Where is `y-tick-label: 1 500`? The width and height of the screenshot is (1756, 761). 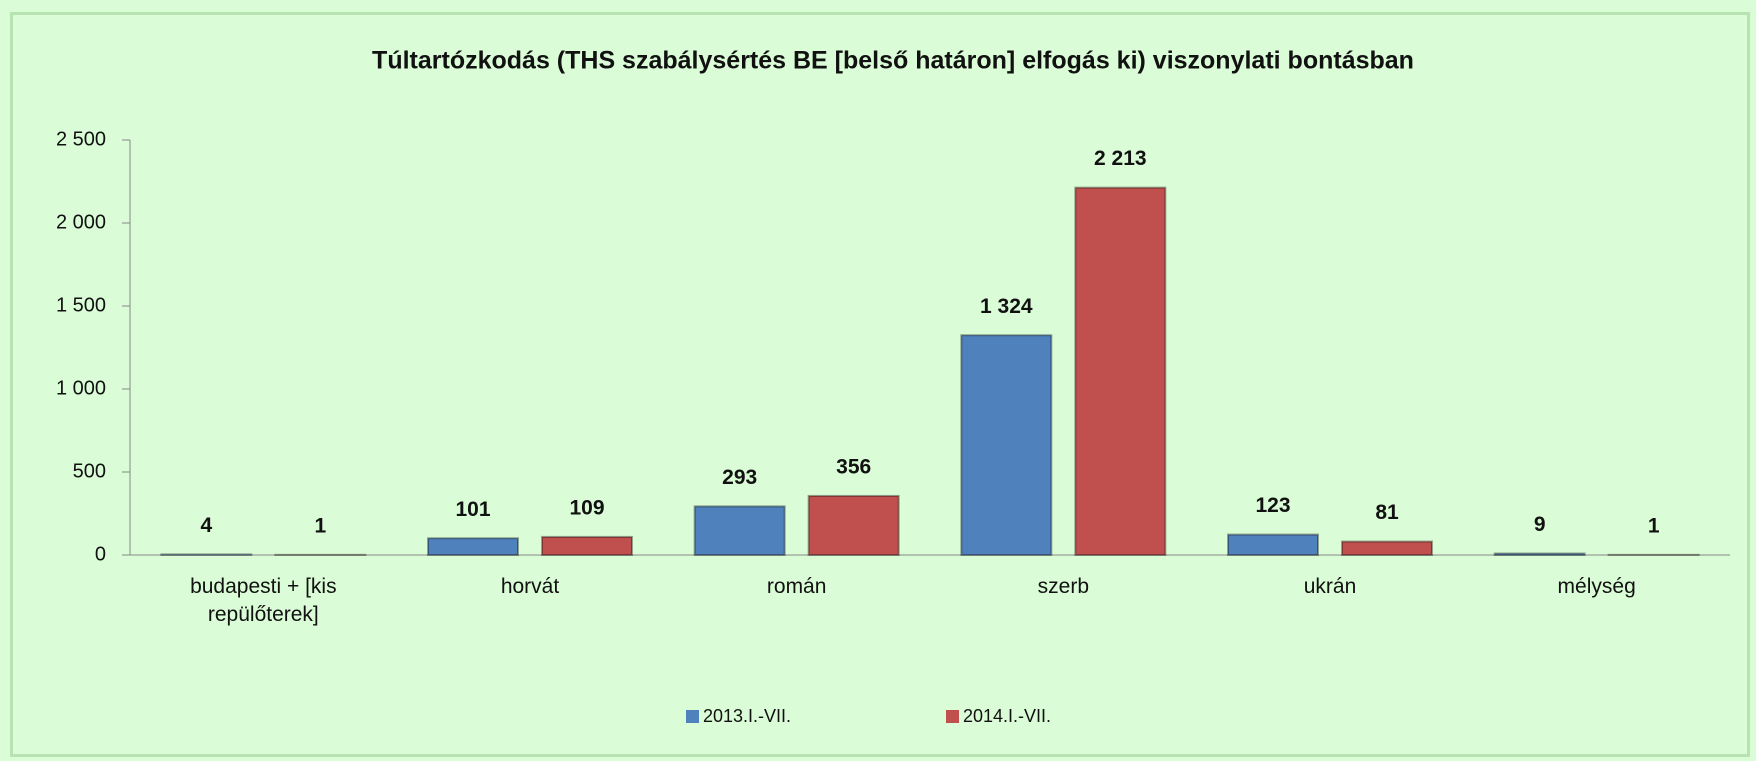
y-tick-label: 1 500 is located at coordinates (81, 305).